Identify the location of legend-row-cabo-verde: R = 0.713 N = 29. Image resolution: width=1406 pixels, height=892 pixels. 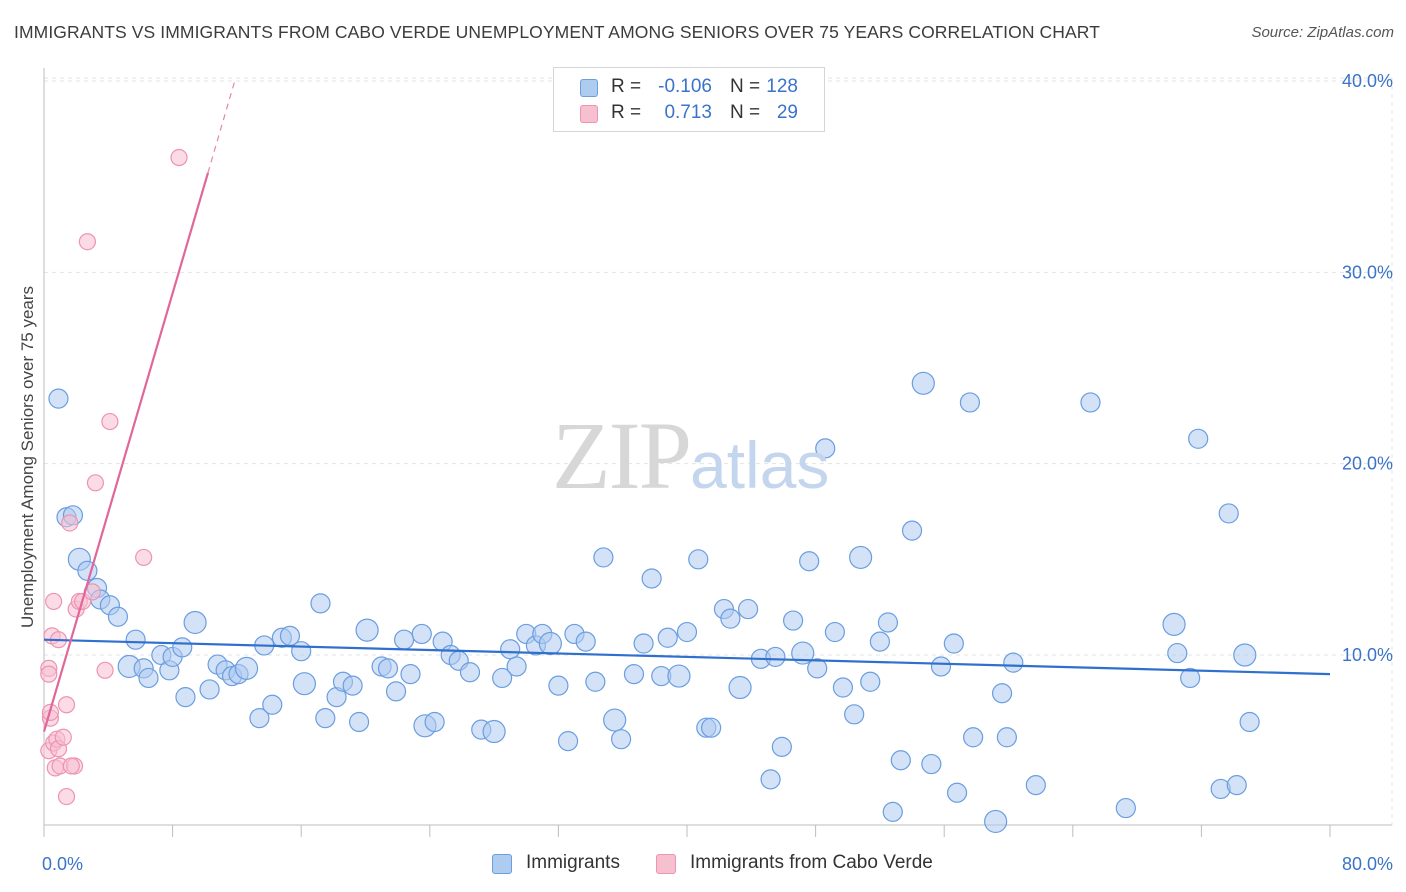
(689, 114).